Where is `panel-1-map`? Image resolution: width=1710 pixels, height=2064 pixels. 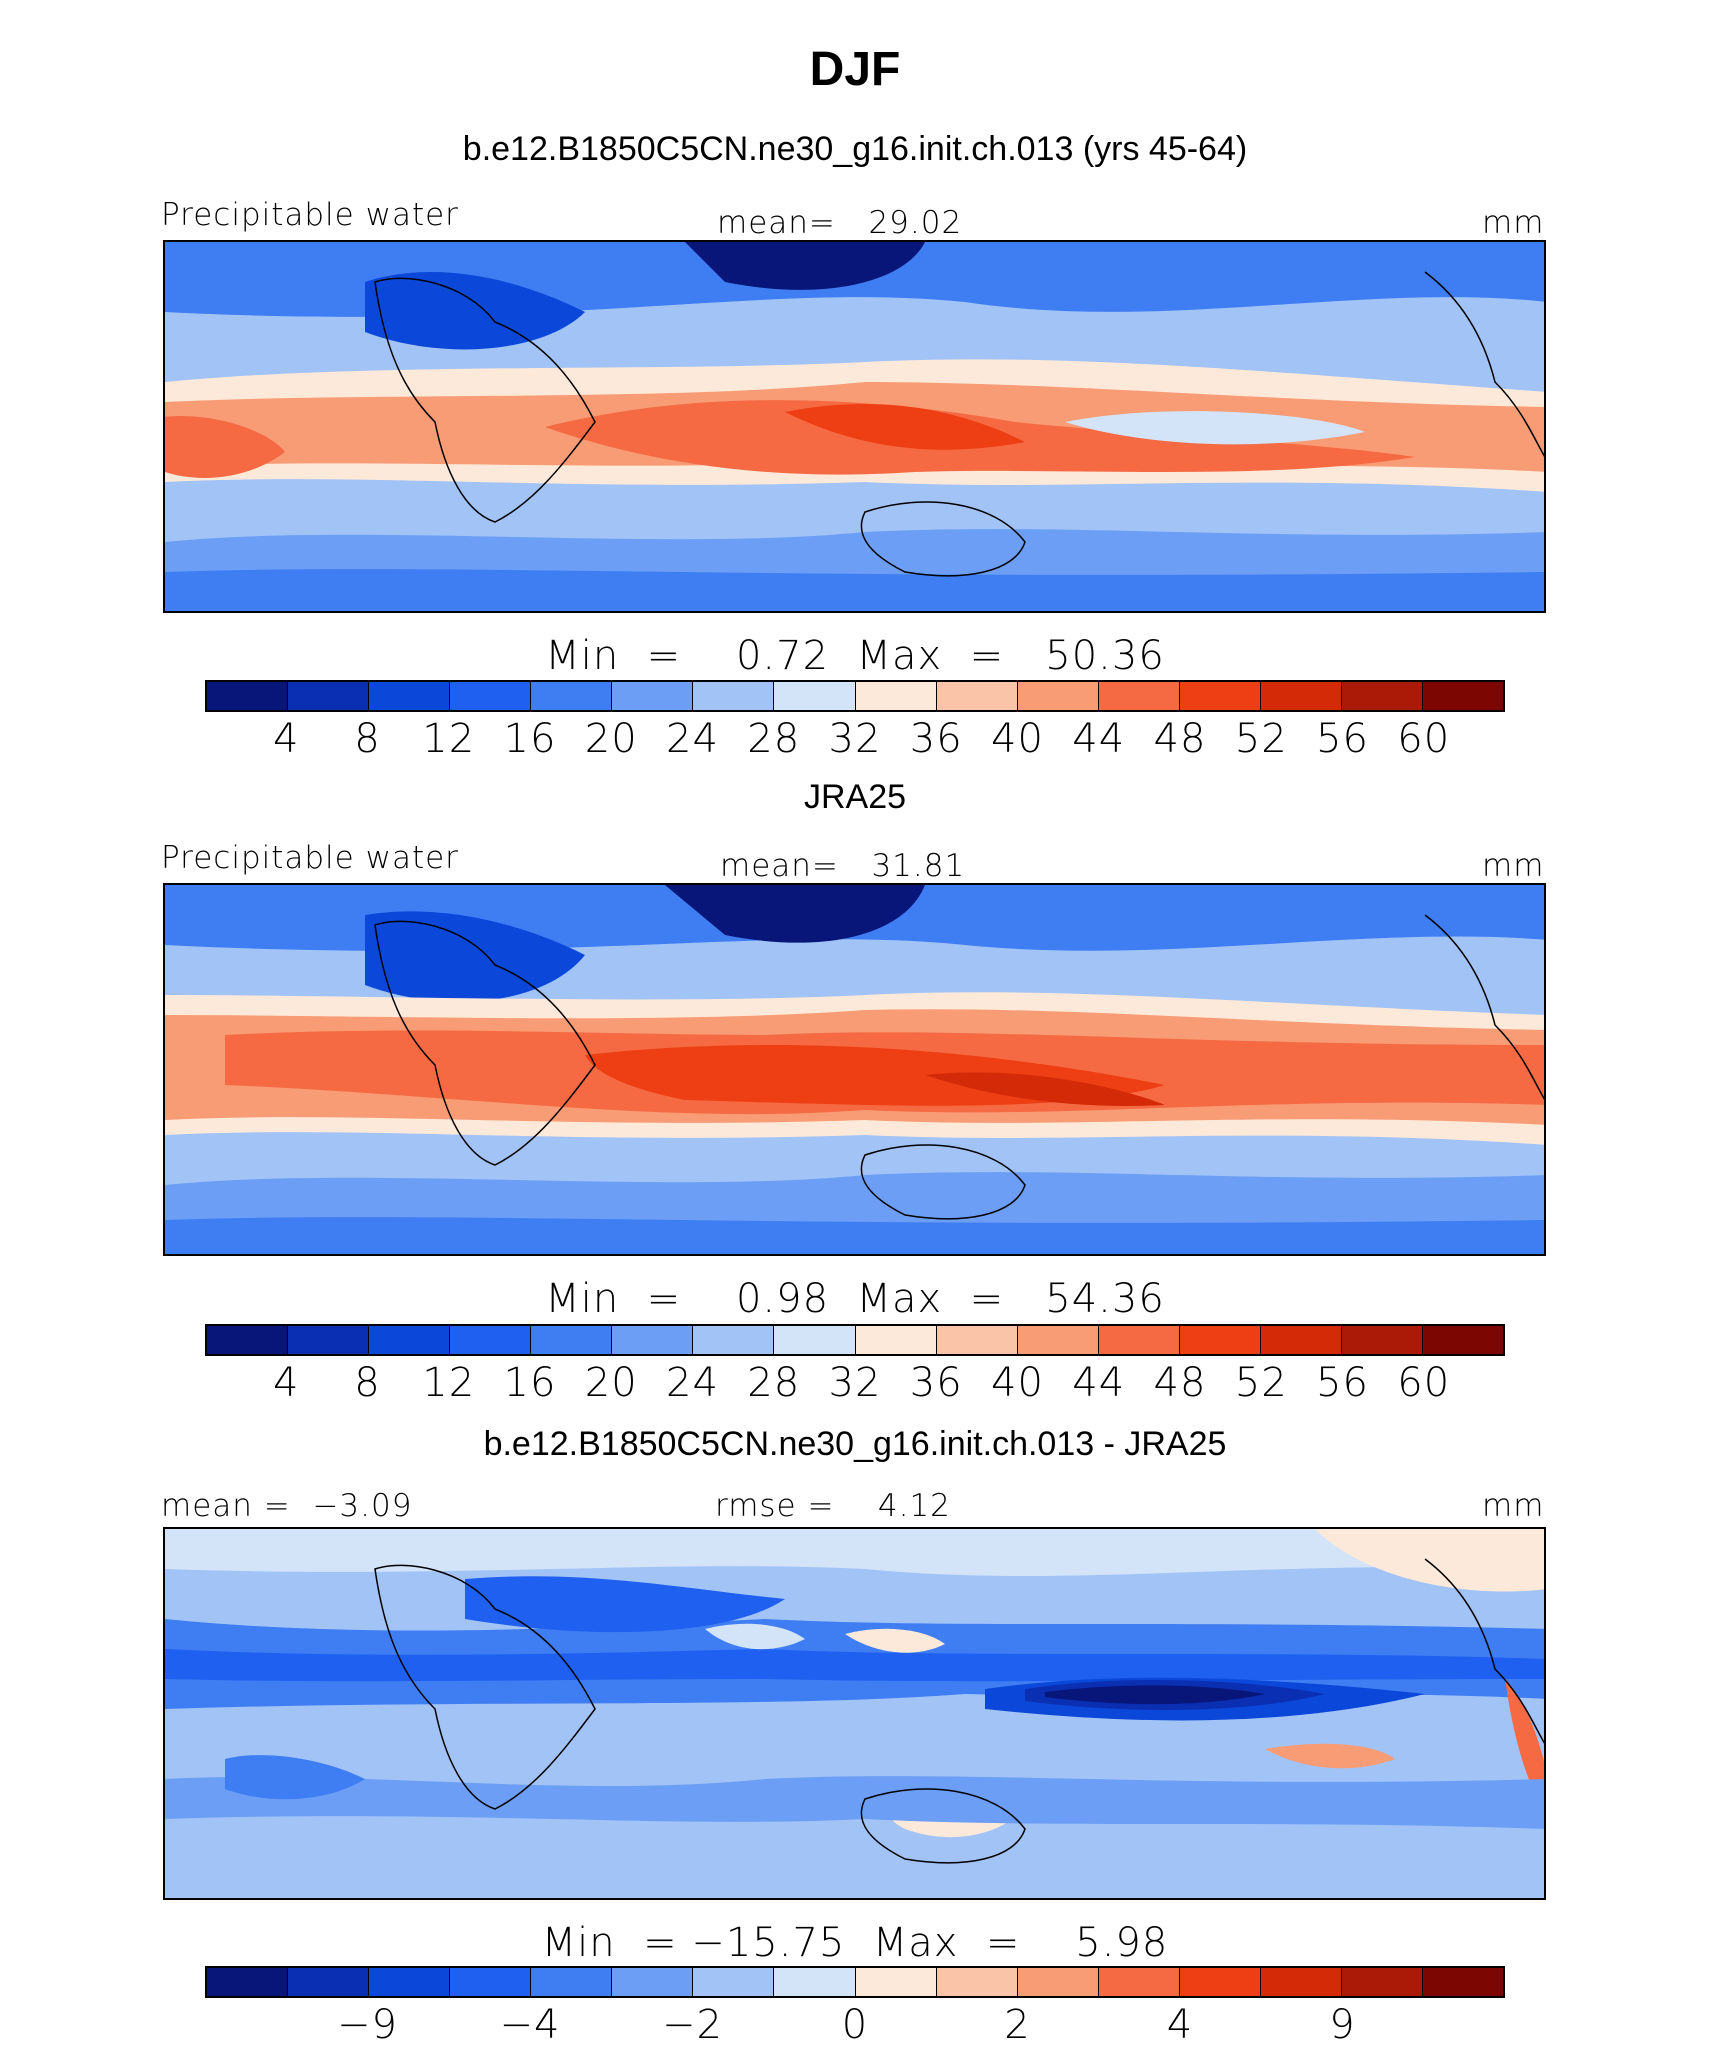
panel-1-map is located at coordinates (854, 426).